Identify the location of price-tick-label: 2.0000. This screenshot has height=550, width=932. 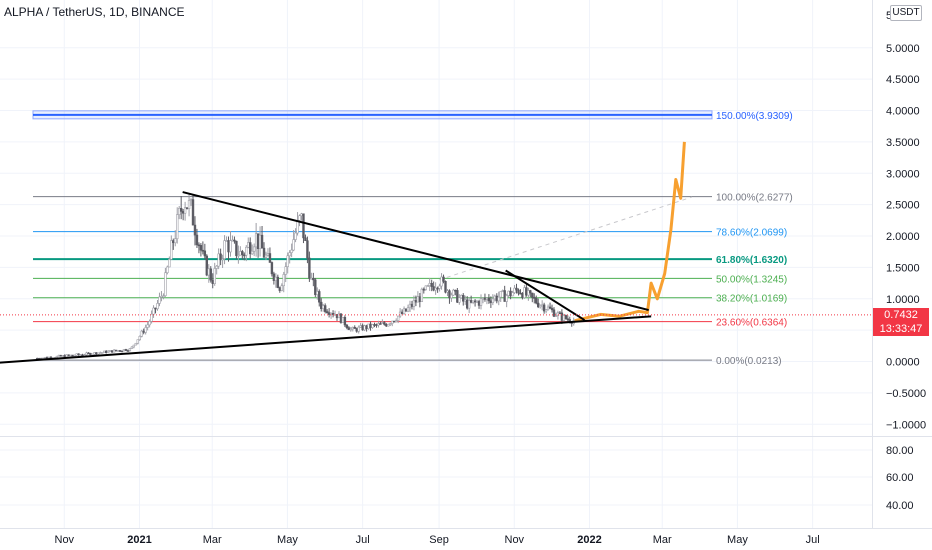
(903, 237).